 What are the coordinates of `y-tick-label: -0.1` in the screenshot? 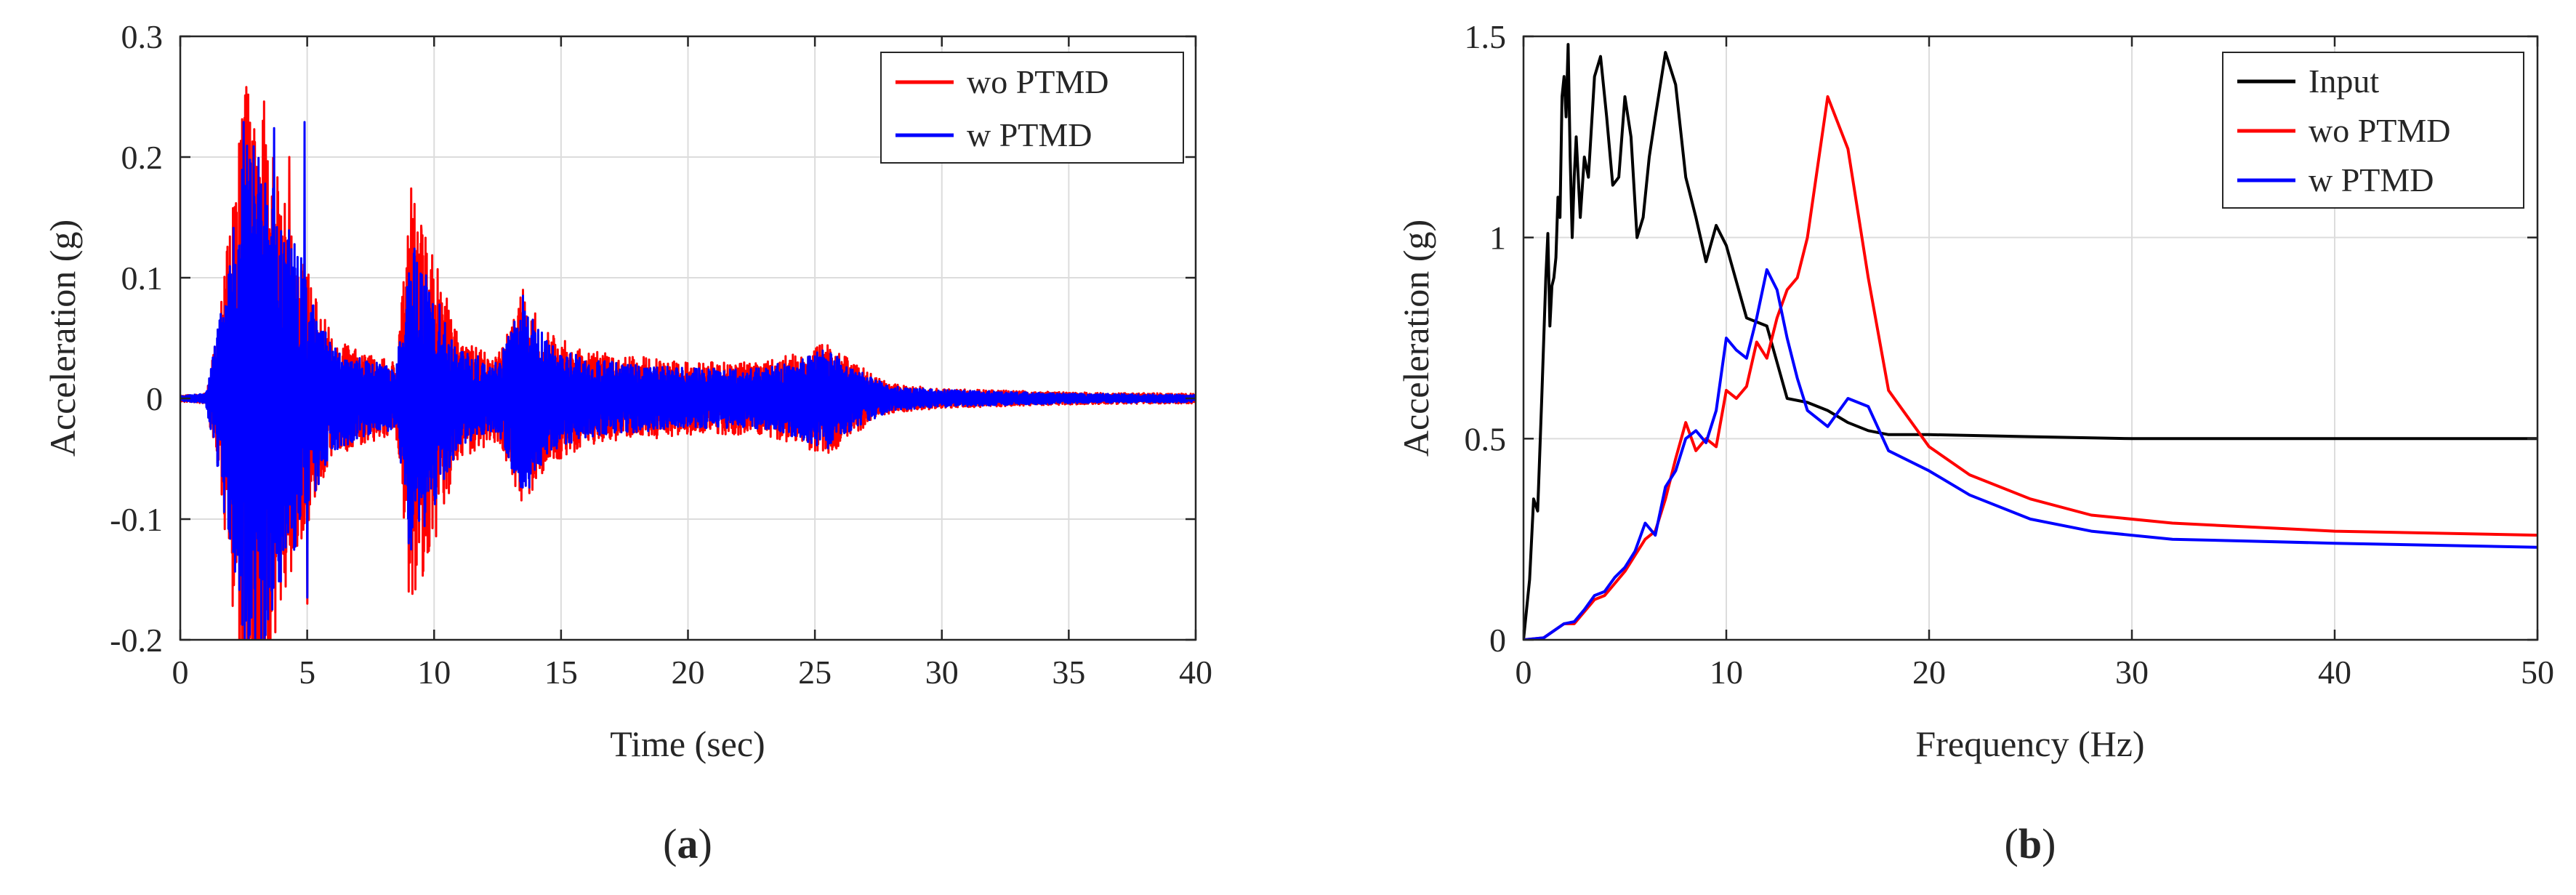 It's located at (136, 519).